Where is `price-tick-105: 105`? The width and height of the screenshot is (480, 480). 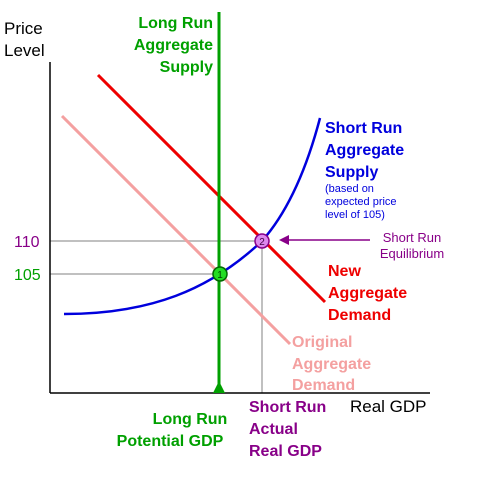 price-tick-105: 105 is located at coordinates (27, 275).